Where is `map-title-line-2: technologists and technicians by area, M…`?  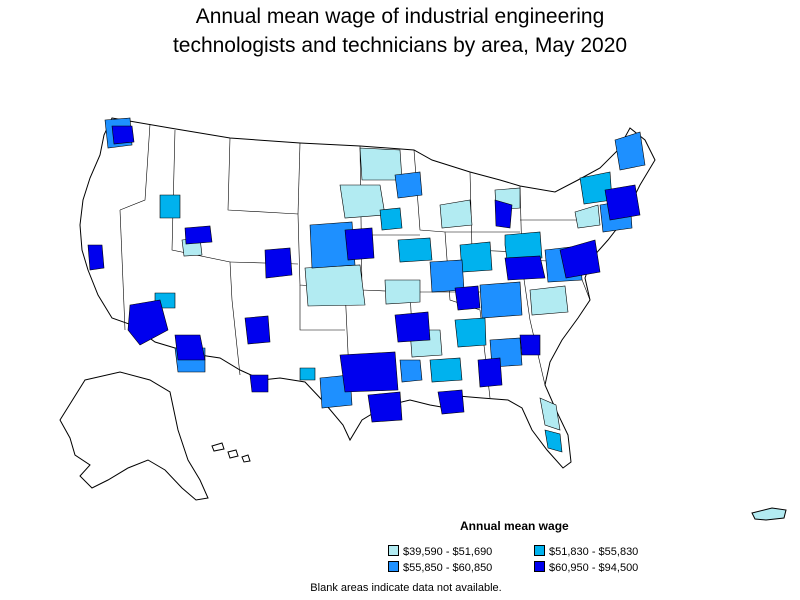
map-title-line-2: technologists and technicians by area, M… is located at coordinates (400, 45).